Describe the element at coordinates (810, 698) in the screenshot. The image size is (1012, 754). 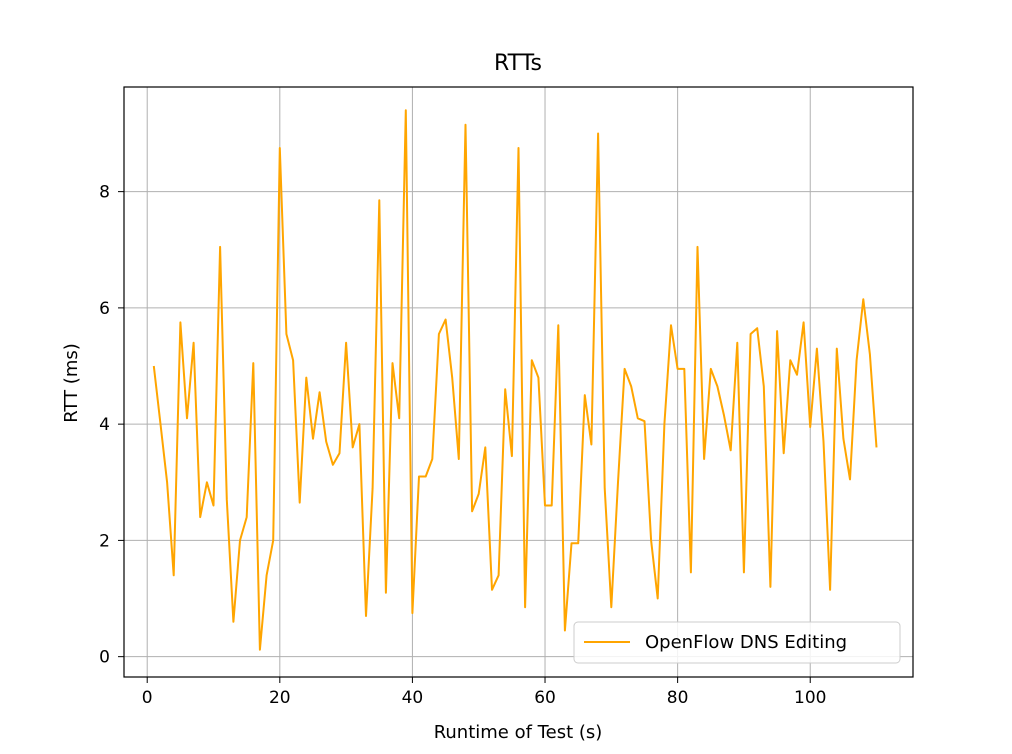
I see `x-tick-label: 100` at that location.